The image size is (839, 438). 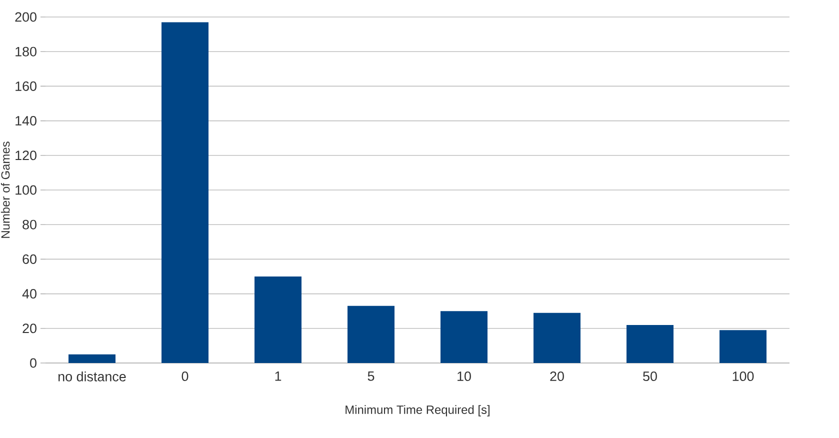 I want to click on x-axis-title: Minimum Time Required [s], so click(x=418, y=410).